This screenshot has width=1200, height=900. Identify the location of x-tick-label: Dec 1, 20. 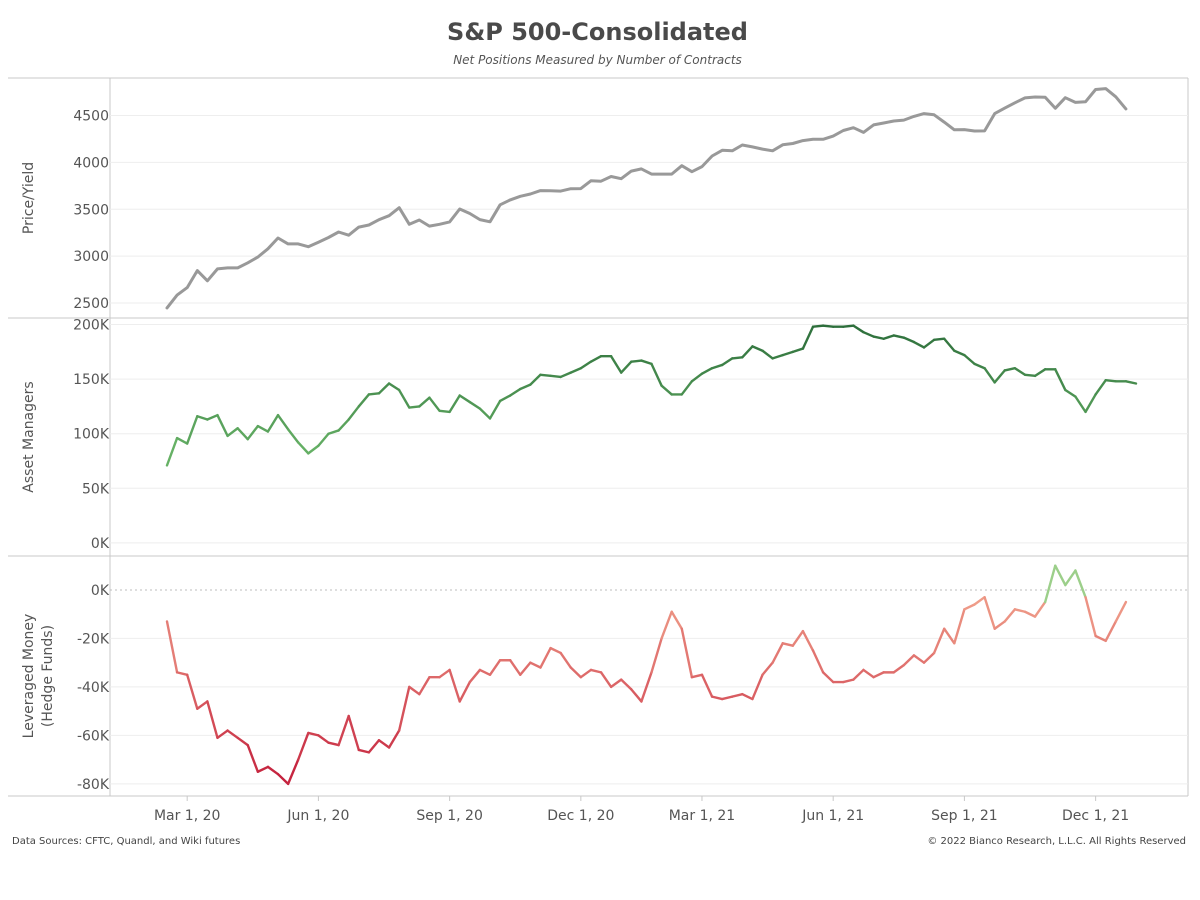
(580, 816).